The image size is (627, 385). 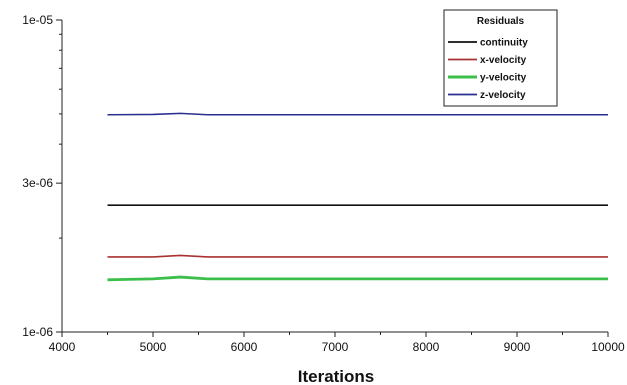 What do you see at coordinates (244, 347) in the screenshot?
I see `x-tick-label: 6000` at bounding box center [244, 347].